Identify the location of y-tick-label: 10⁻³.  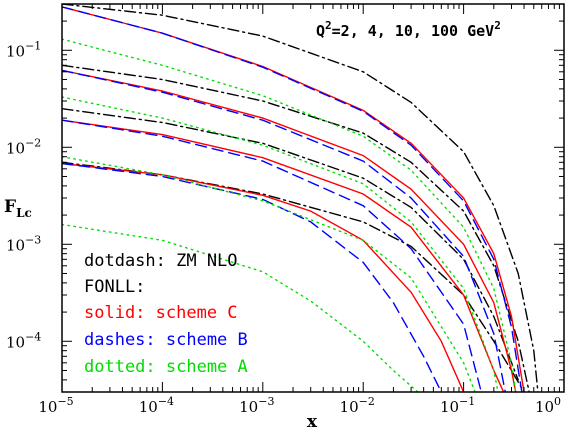
(23, 243).